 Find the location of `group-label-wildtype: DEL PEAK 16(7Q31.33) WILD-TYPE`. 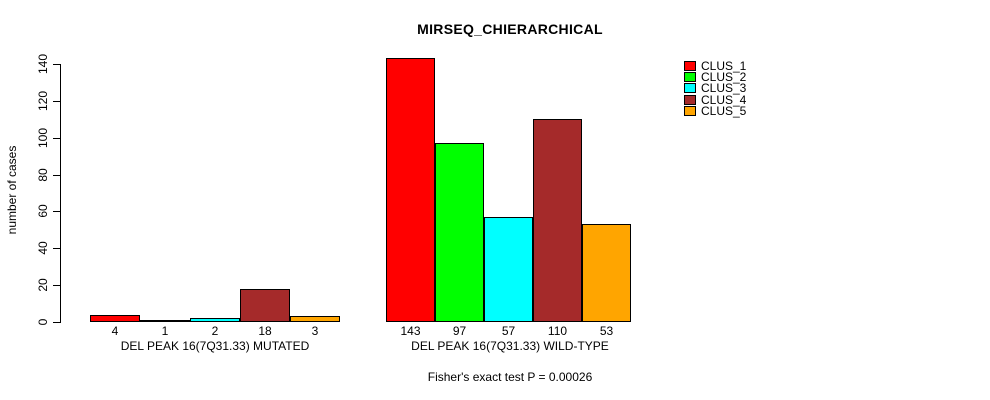

group-label-wildtype: DEL PEAK 16(7Q31.33) WILD-TYPE is located at coordinates (510, 346).